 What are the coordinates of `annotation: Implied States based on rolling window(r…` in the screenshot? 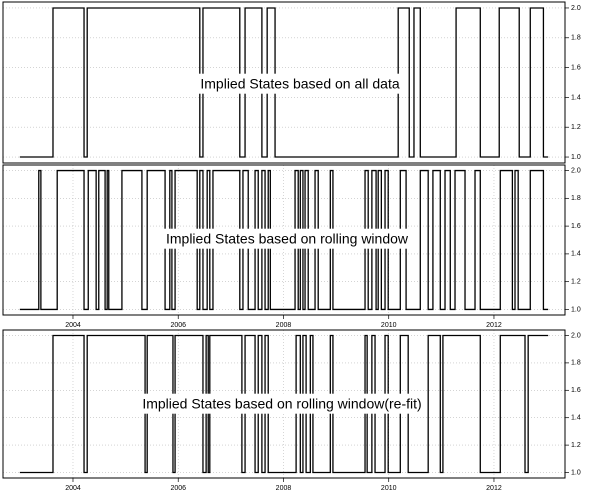 It's located at (281, 404).